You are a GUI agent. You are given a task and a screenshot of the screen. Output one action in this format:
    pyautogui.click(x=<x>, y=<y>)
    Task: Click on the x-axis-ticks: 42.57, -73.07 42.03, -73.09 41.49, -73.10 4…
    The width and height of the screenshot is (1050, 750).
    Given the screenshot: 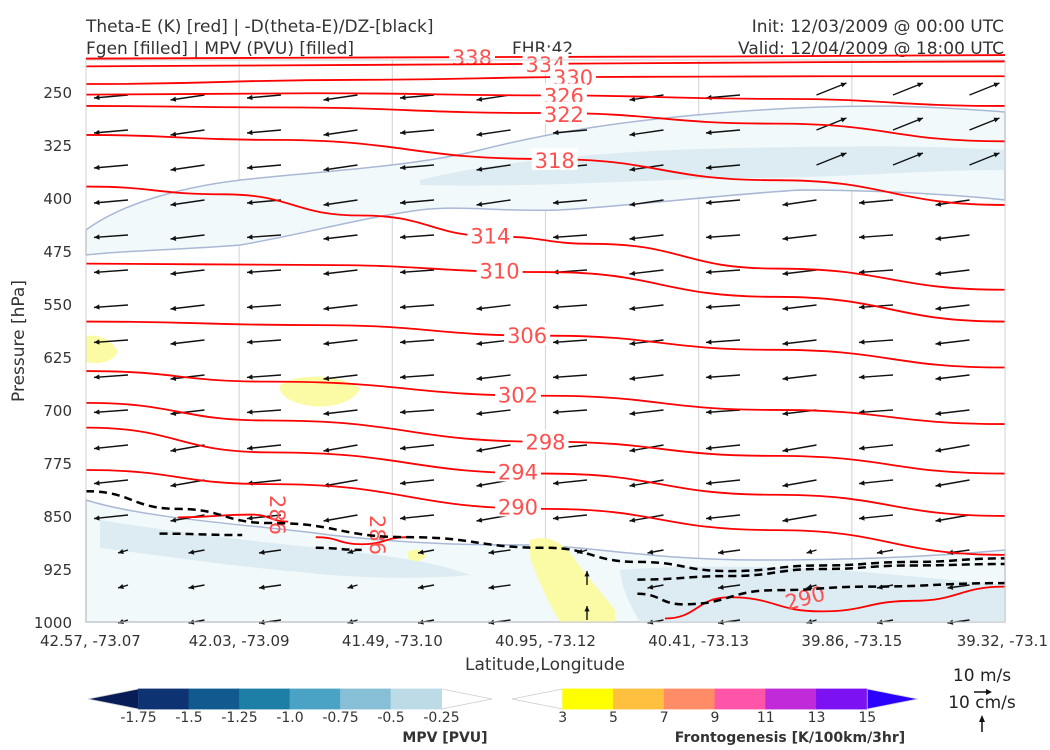 What is the action you would take?
    pyautogui.click(x=544, y=641)
    